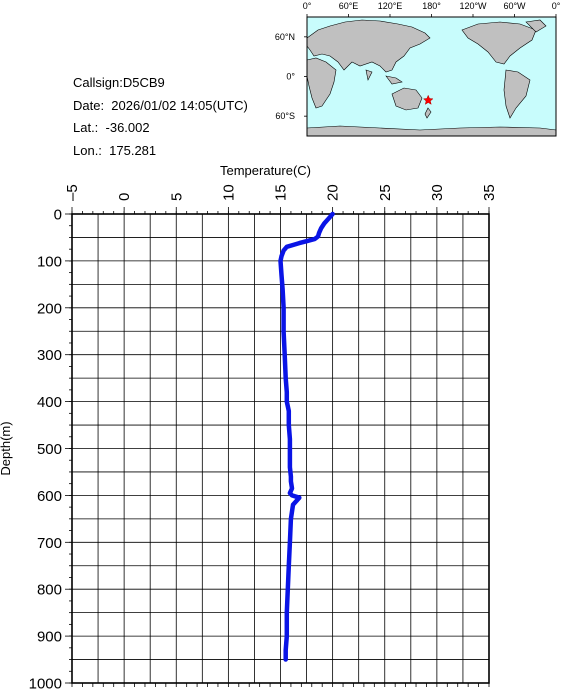  What do you see at coordinates (49, 637) in the screenshot?
I see `y-tick-label: 900` at bounding box center [49, 637].